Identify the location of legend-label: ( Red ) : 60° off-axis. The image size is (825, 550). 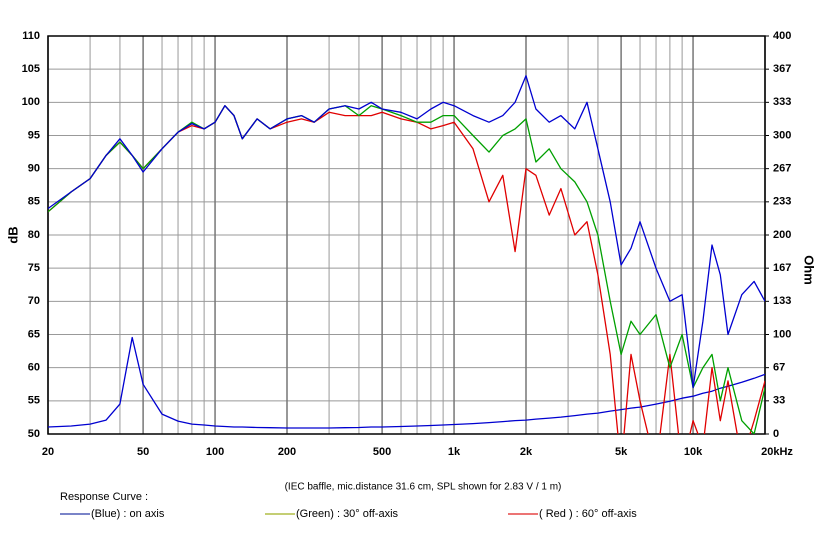
(588, 514).